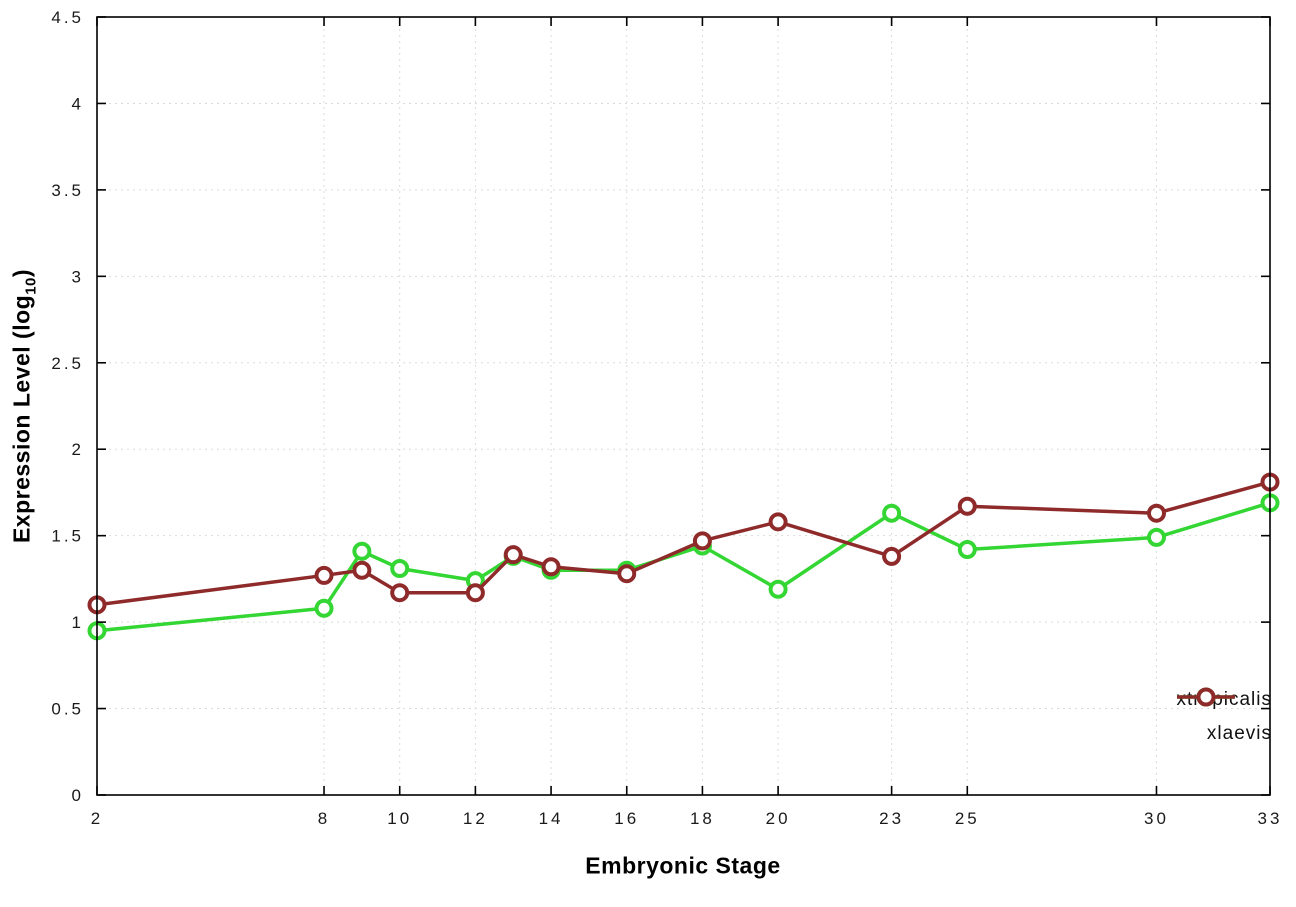 The image size is (1296, 907). I want to click on y-tick-label: 1.5, so click(67, 536).